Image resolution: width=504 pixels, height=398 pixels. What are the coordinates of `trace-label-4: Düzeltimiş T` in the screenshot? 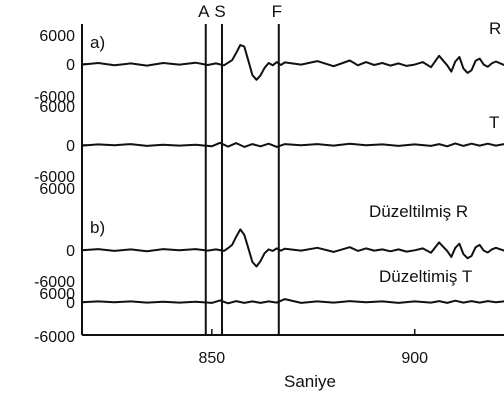 It's located at (425, 276).